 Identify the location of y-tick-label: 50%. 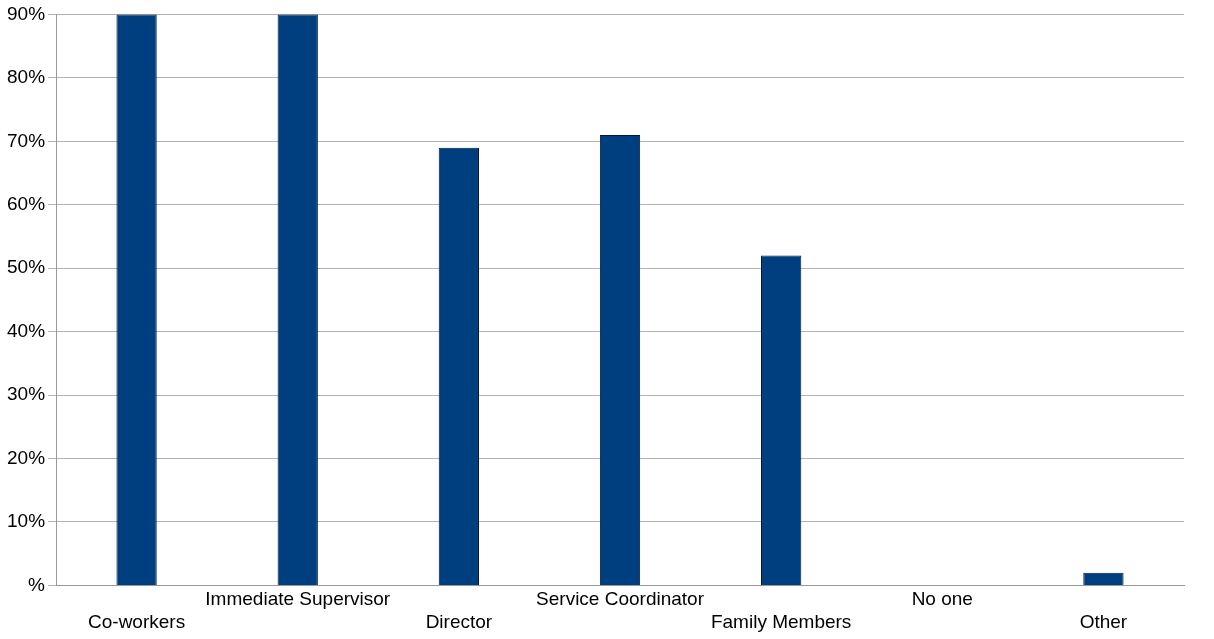
(26, 267).